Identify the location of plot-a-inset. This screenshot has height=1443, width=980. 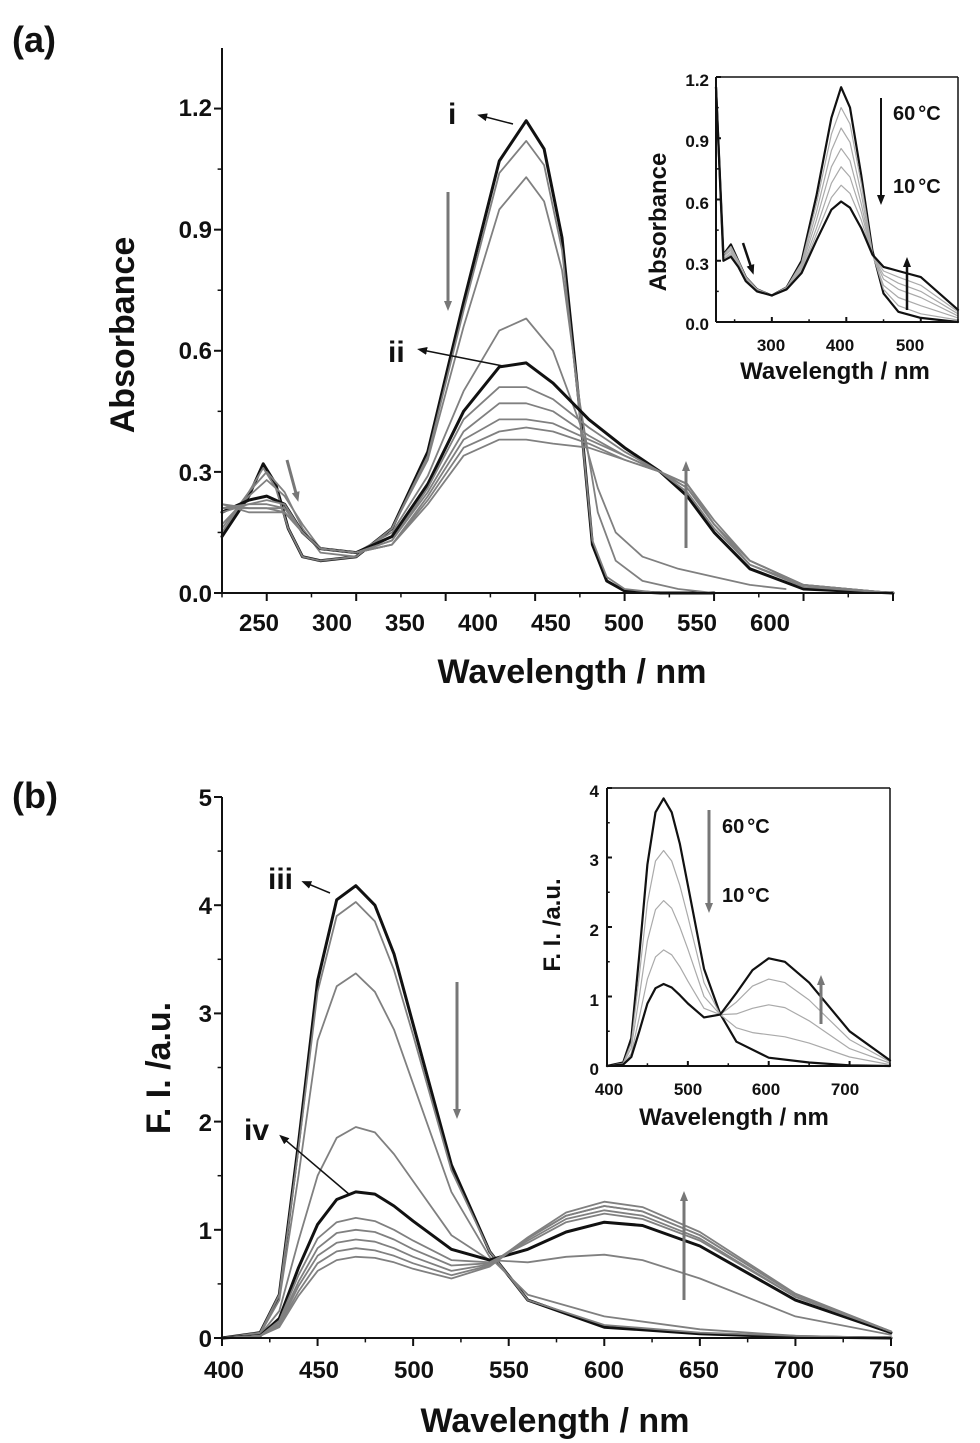
(837, 200).